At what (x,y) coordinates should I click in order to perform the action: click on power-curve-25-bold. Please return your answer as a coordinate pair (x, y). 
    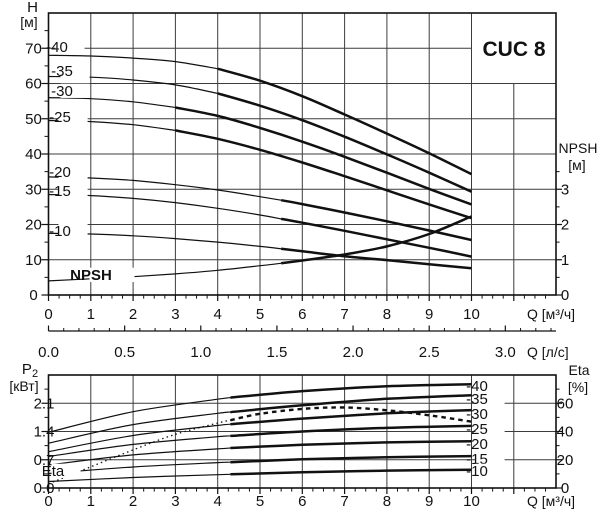
    Looking at the image, I should click on (351, 431).